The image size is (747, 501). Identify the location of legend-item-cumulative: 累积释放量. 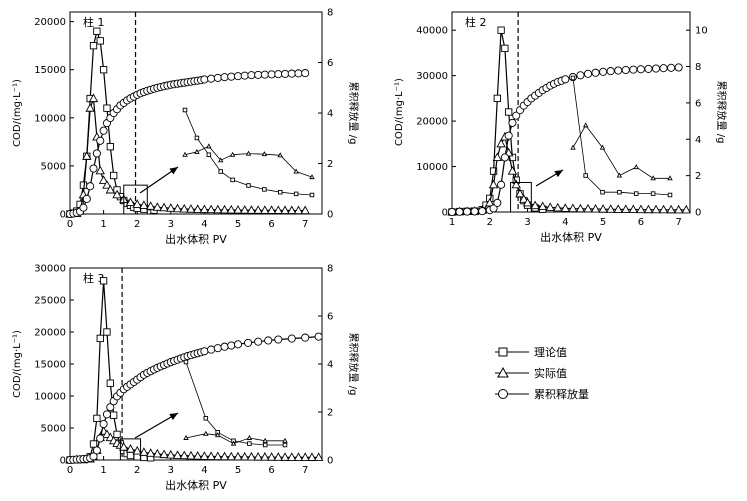
(565, 393).